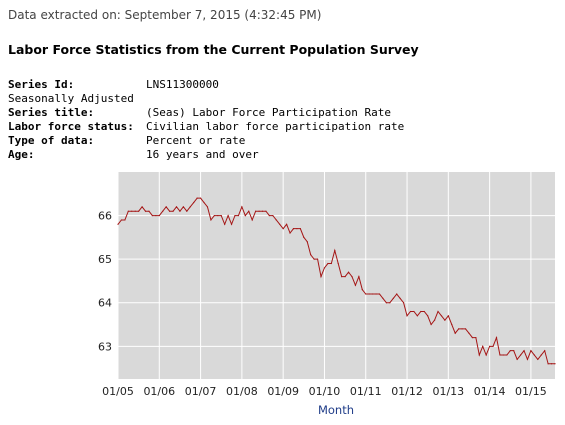 The image size is (565, 425). I want to click on age-value: 16 years and over, so click(202, 154).